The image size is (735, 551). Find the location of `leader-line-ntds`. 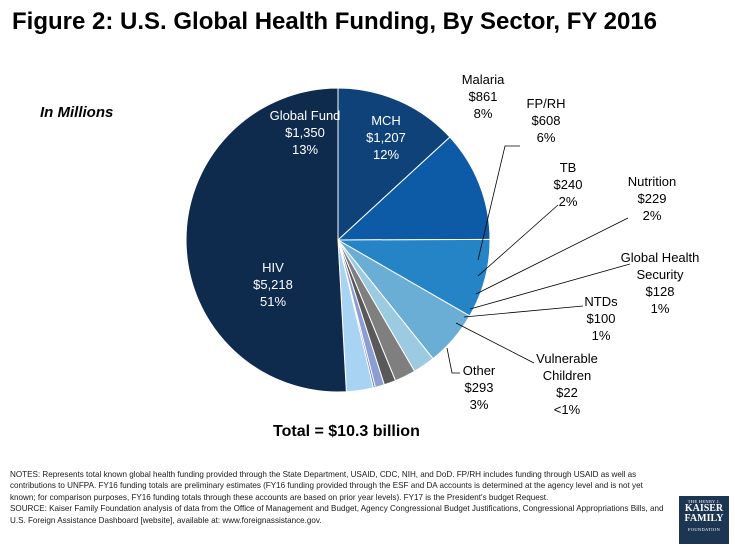

leader-line-ntds is located at coordinates (523, 311).